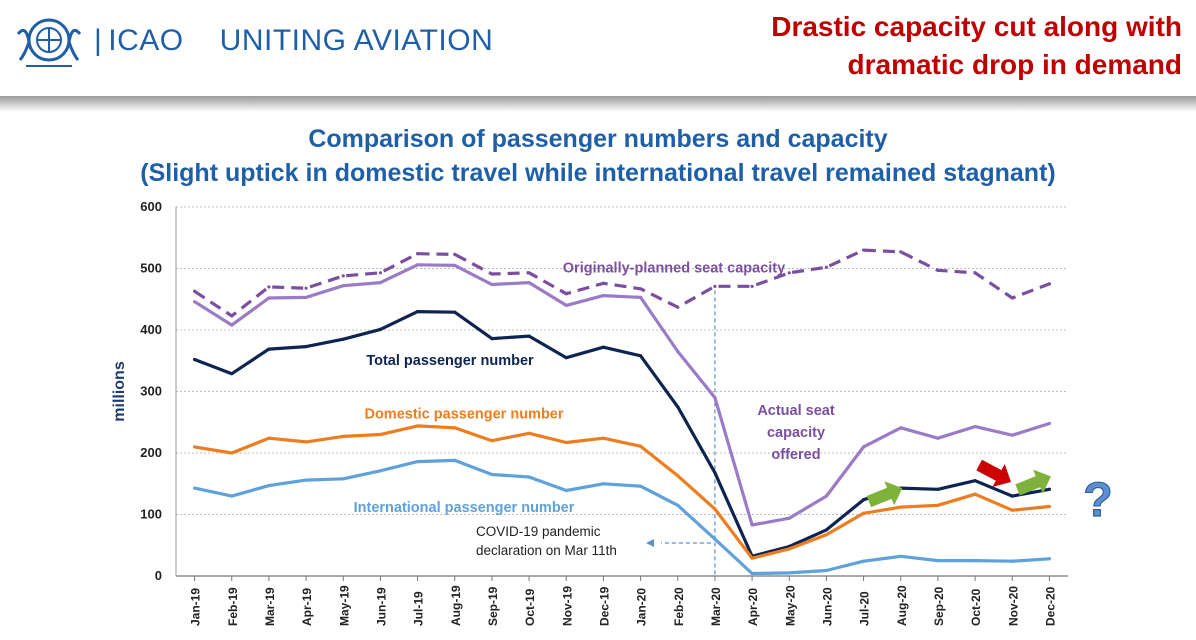  I want to click on y-tick-label: 0, so click(158, 575).